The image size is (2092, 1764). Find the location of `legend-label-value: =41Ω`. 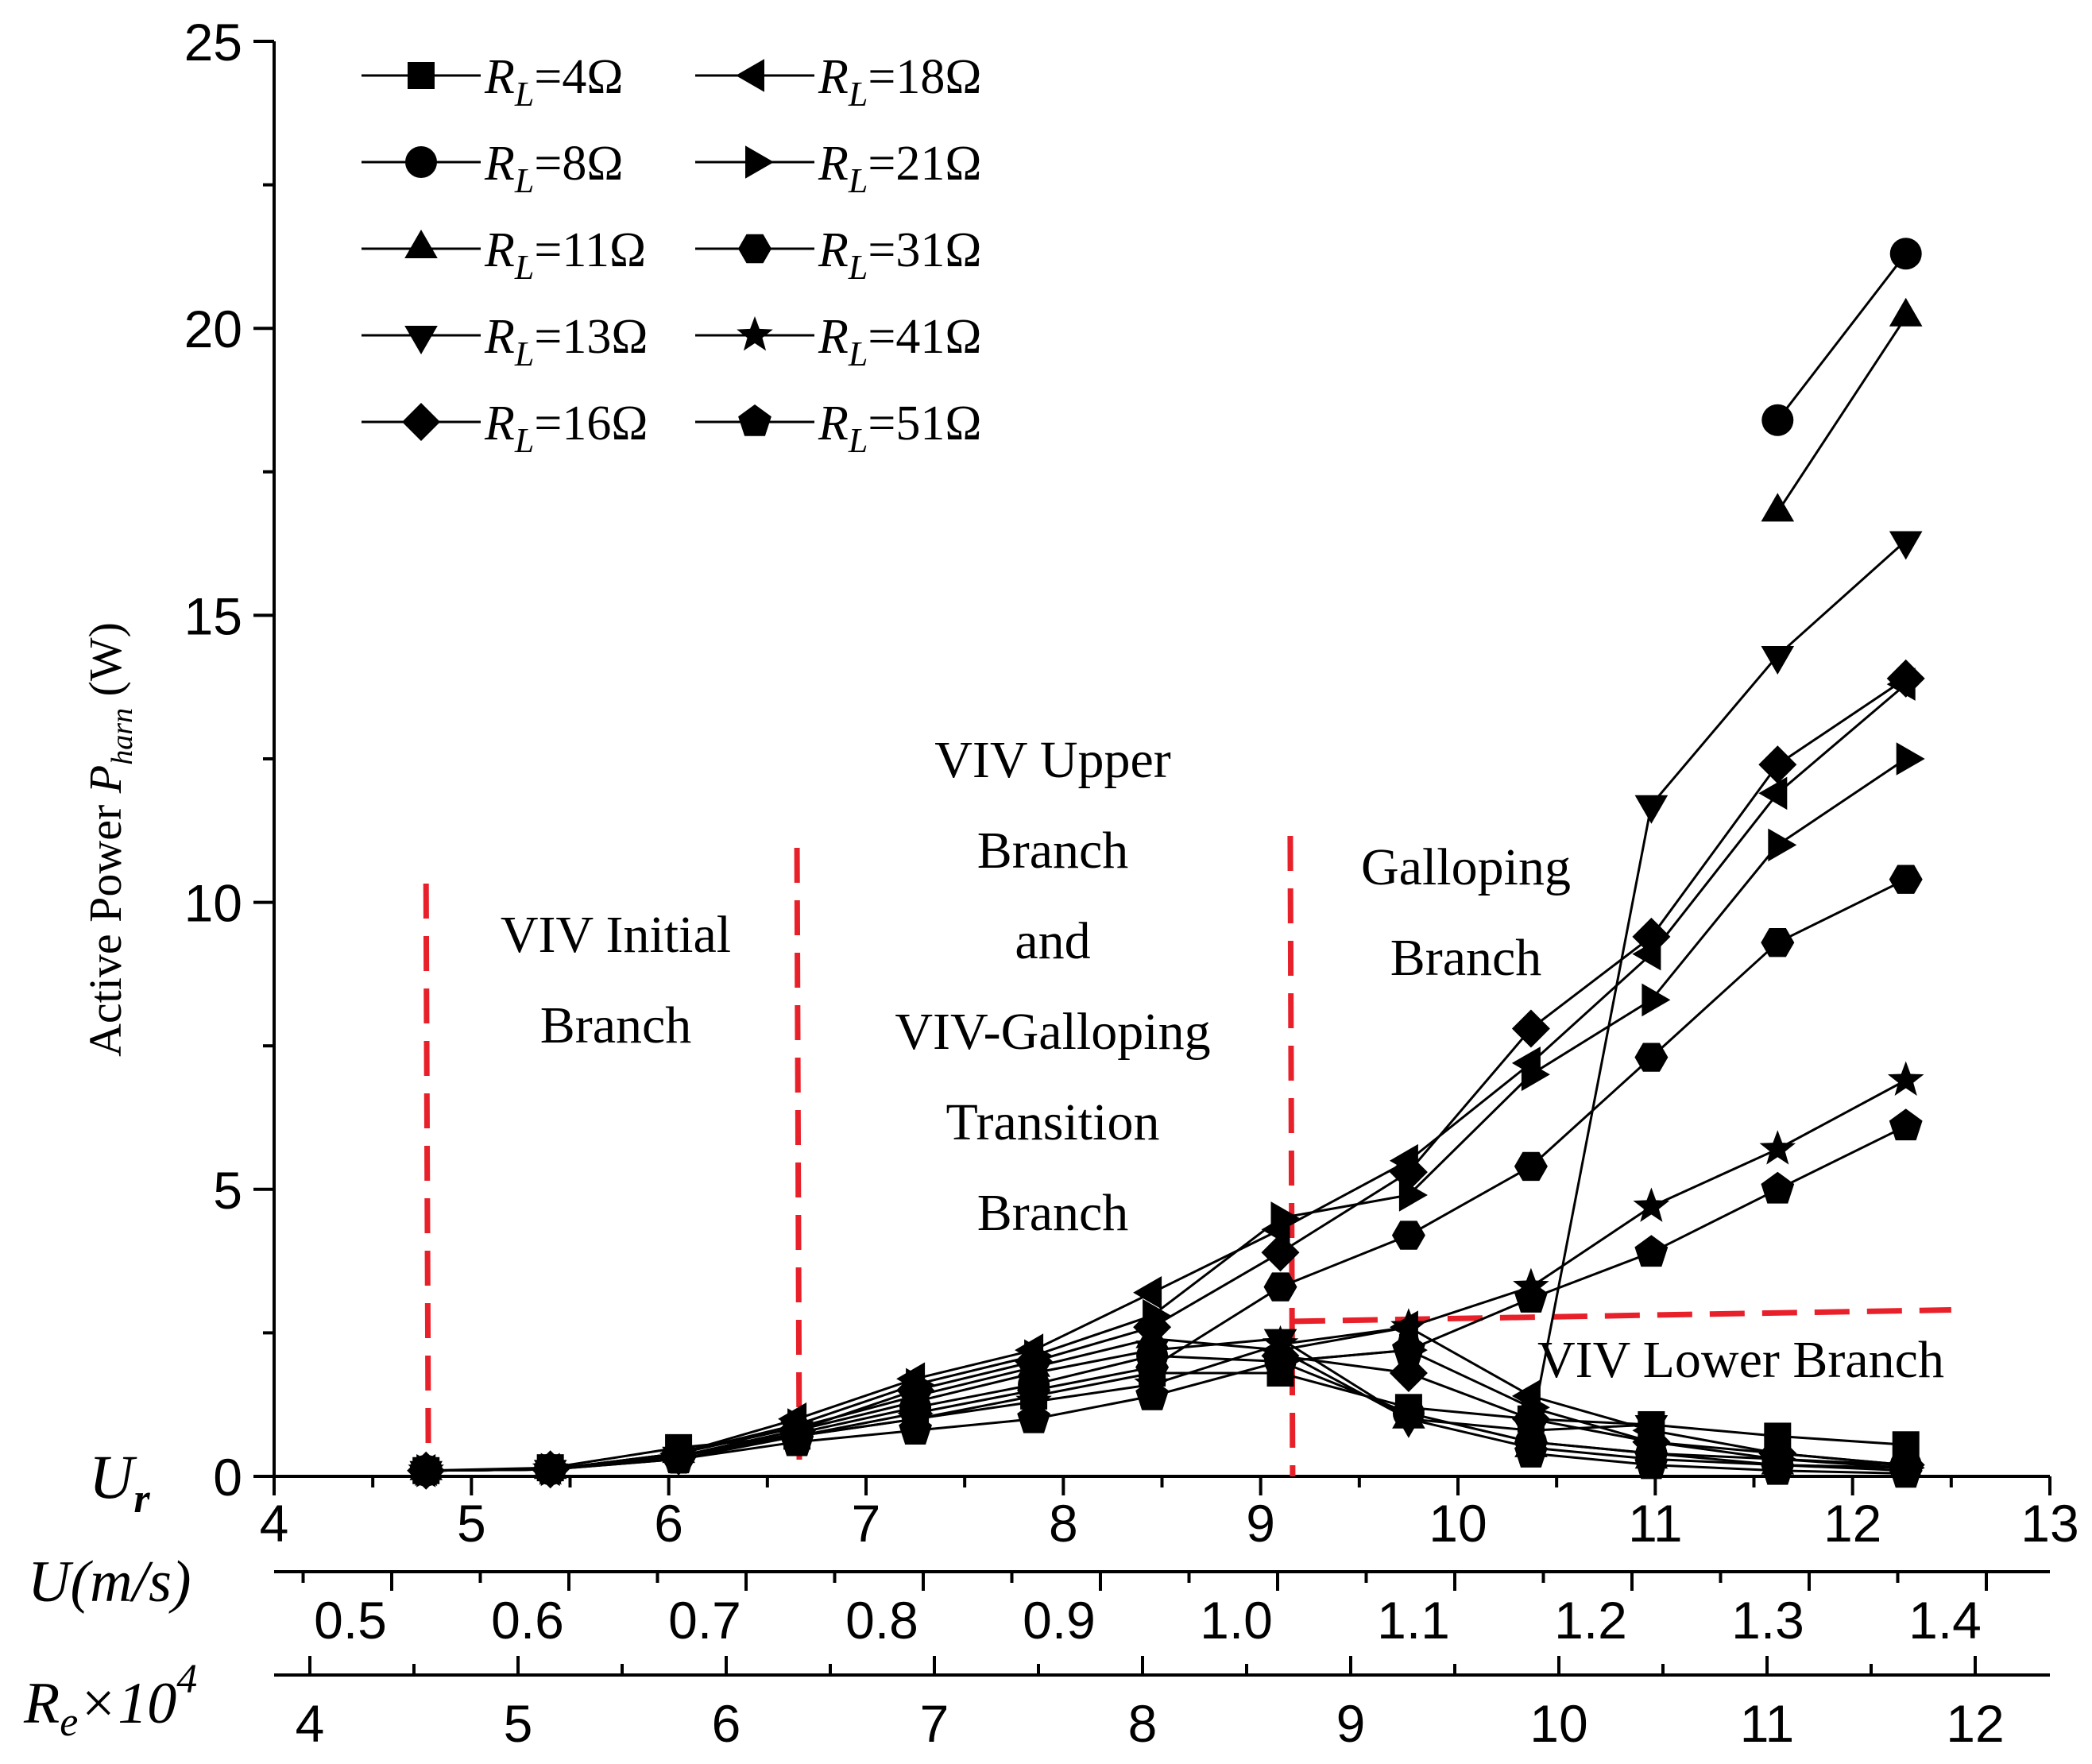

legend-label-value: =41Ω is located at coordinates (924, 337).